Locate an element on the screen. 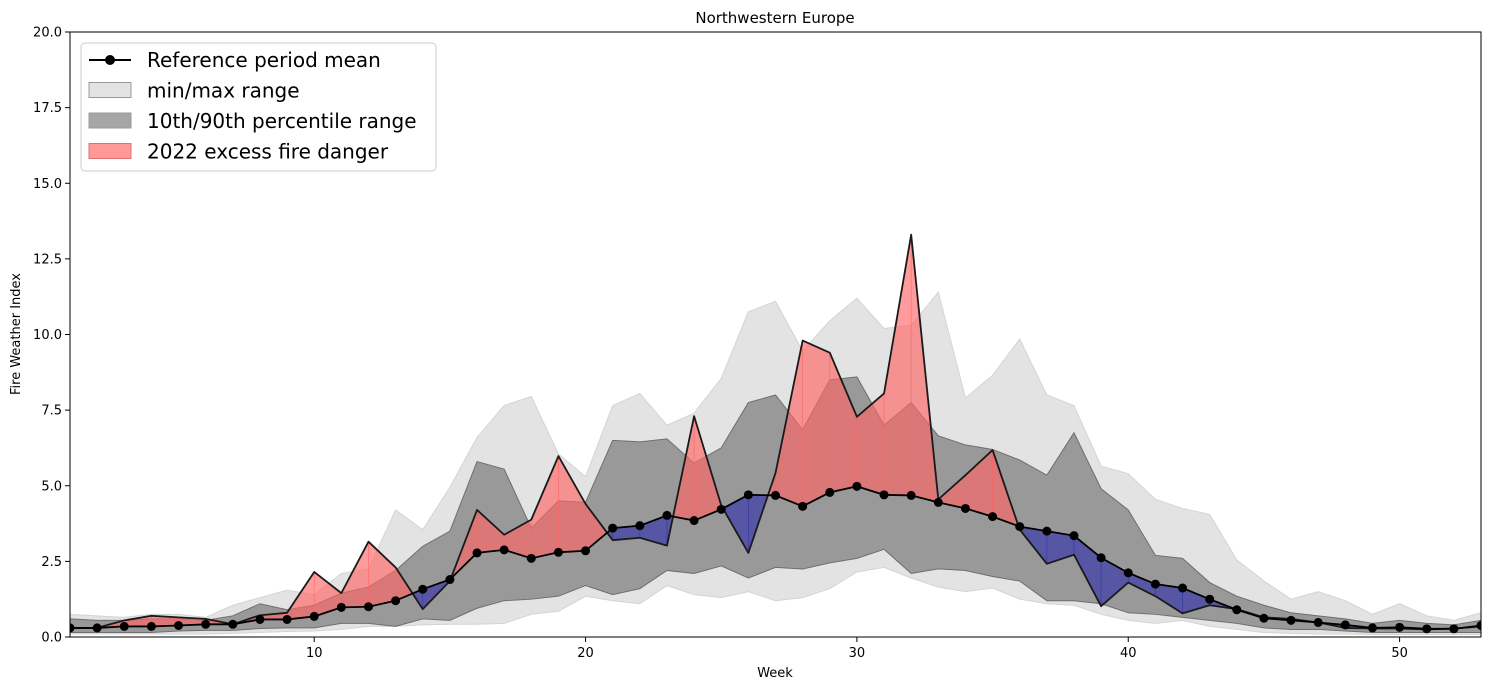  legend-marker-symbol is located at coordinates (110, 60).